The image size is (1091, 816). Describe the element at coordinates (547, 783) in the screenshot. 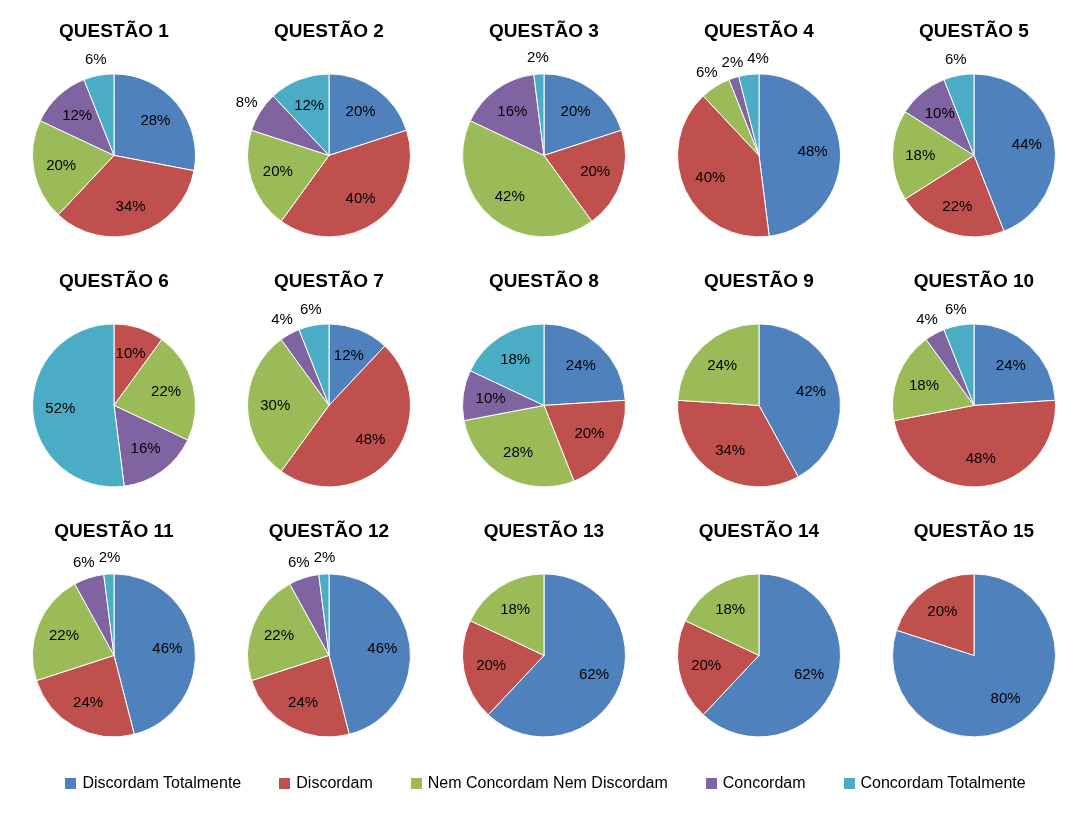

I see `legend-label: Nem Concordam Nem Discordam` at that location.